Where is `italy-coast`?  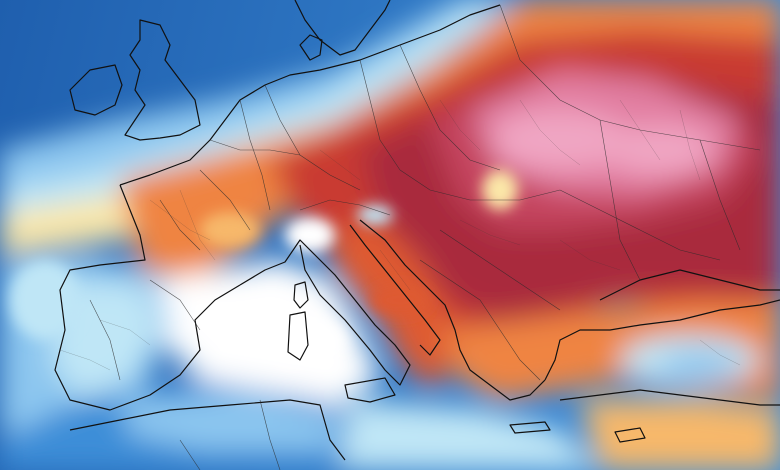 italy-coast is located at coordinates (325, 312).